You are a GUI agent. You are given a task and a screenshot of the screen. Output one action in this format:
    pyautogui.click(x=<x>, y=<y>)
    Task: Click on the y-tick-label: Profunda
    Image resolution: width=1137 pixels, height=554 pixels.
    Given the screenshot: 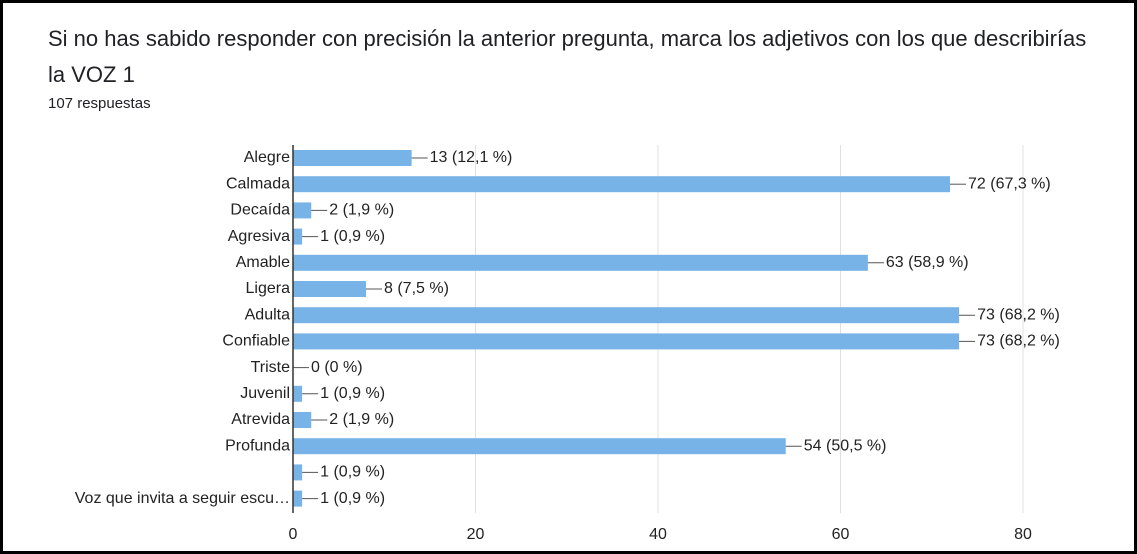 What is the action you would take?
    pyautogui.click(x=257, y=445)
    